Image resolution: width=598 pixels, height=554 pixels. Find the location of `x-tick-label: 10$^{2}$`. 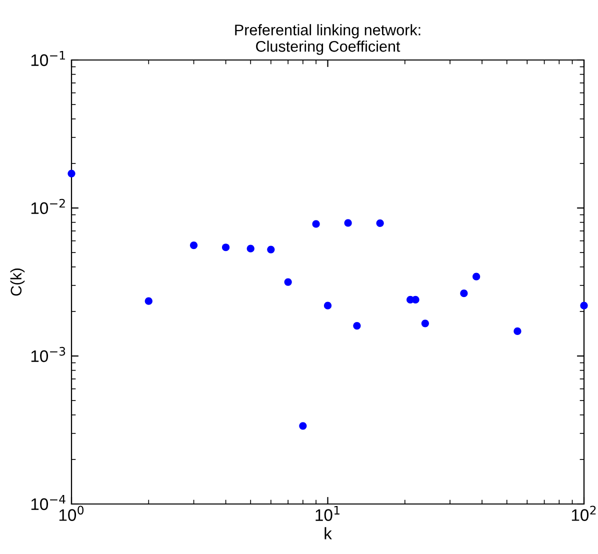

x-tick-label: 10$^{2}$ is located at coordinates (584, 513).